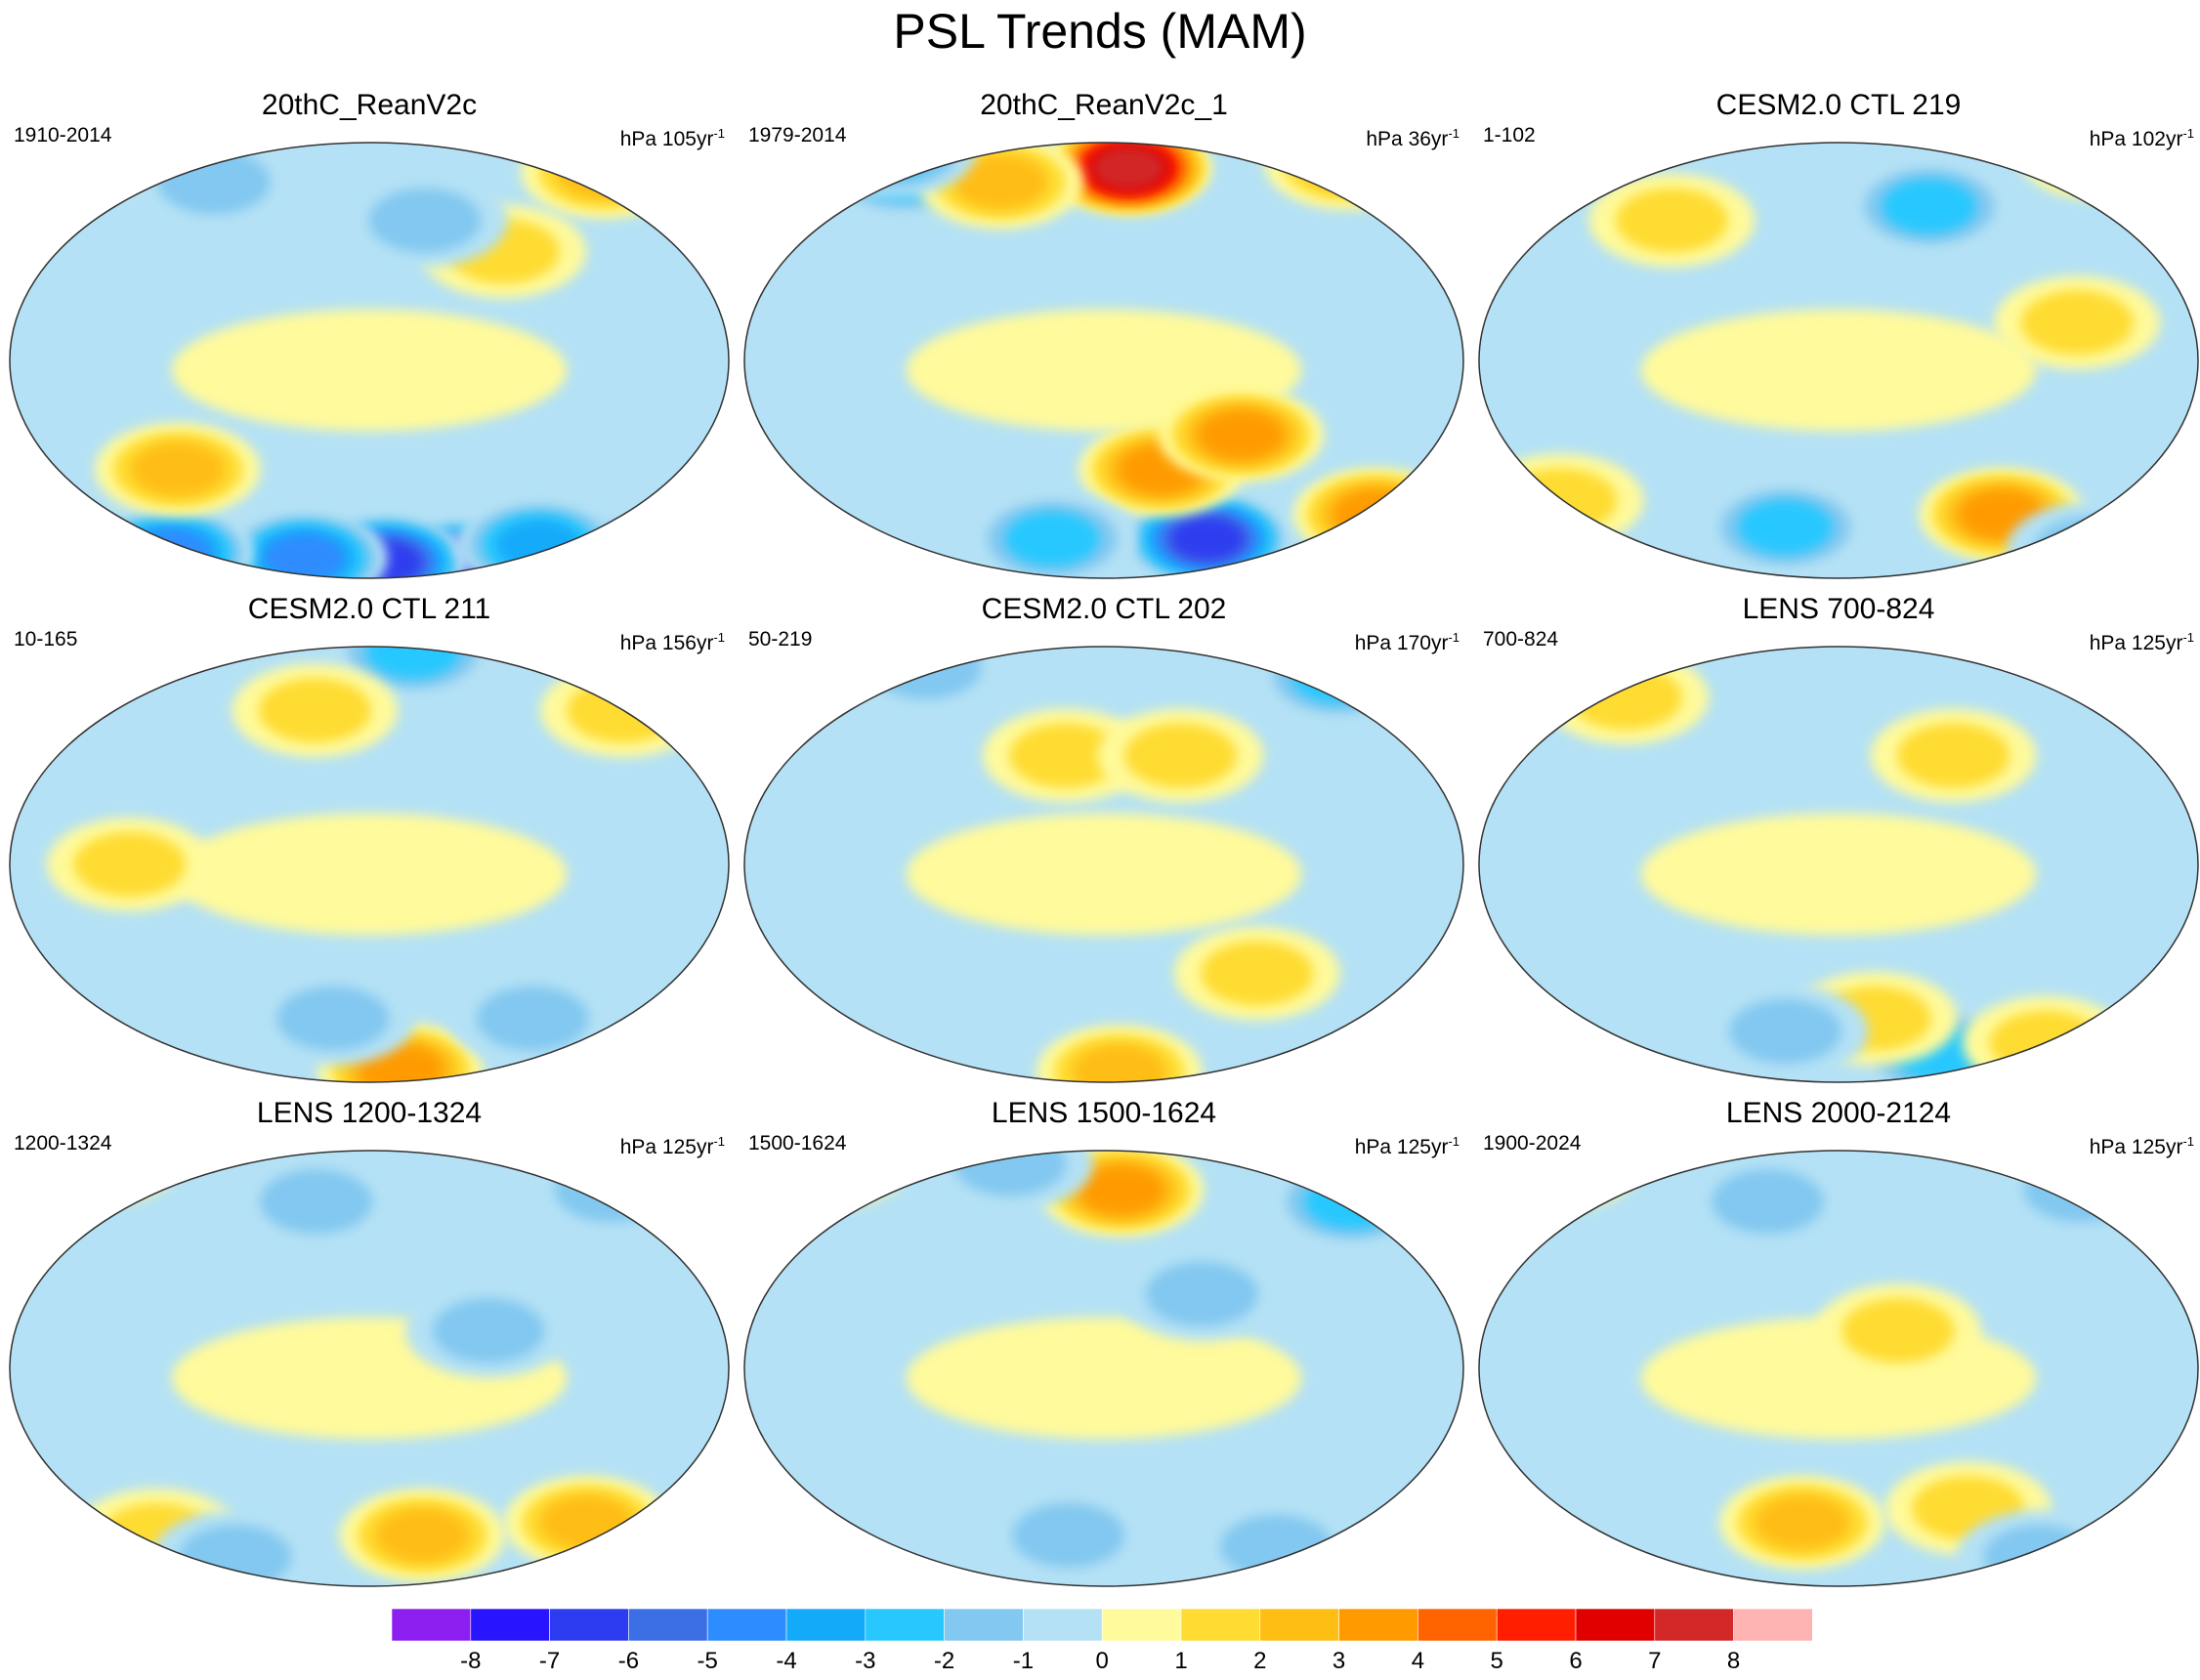 This screenshot has width=2200, height=1680. I want to click on page-title: PSL Trends (MAM), so click(1100, 31).